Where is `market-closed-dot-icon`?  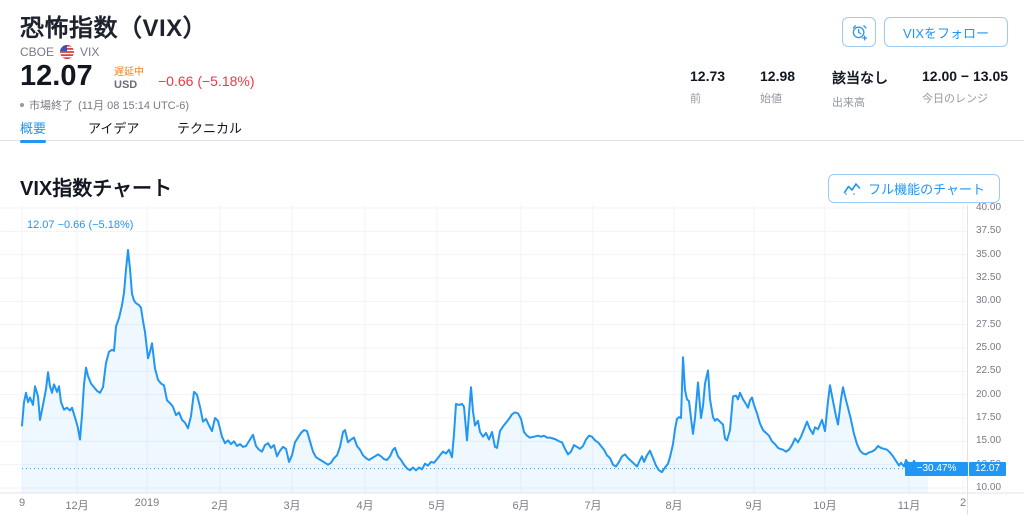 market-closed-dot-icon is located at coordinates (22, 105).